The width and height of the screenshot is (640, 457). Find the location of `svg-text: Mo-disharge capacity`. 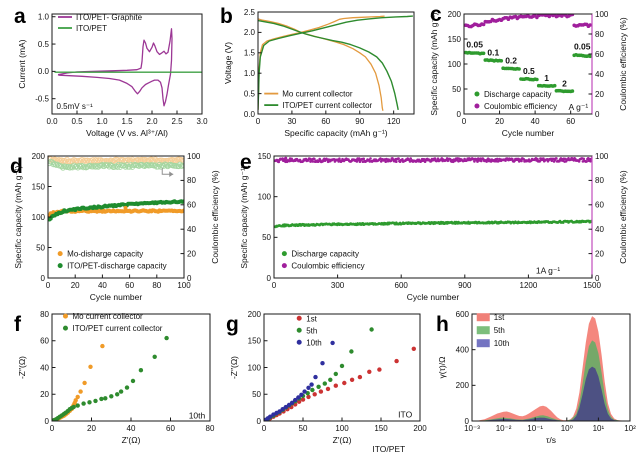

svg-text: Mo-disharge capacity is located at coordinates (105, 254).